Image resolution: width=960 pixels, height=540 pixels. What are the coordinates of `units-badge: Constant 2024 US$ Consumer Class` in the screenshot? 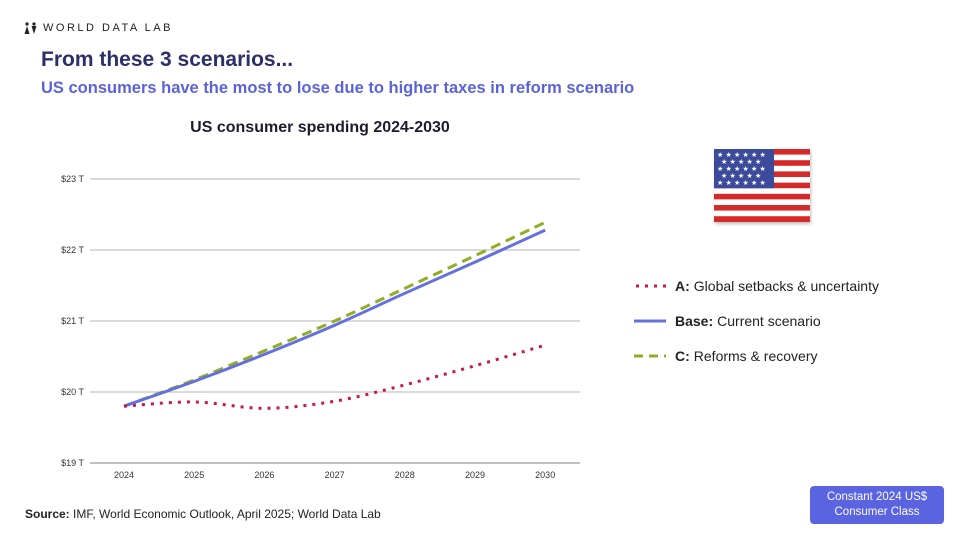 It's located at (877, 505).